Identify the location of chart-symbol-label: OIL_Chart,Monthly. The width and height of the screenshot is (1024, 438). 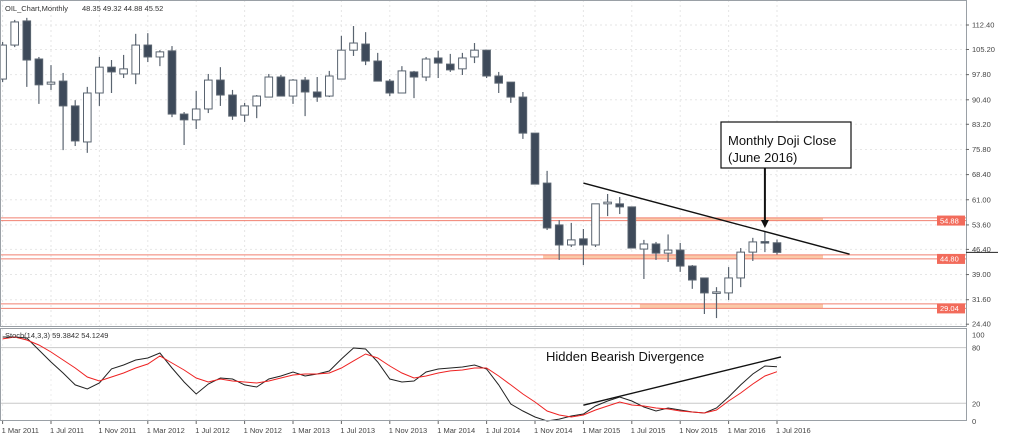
(36, 8).